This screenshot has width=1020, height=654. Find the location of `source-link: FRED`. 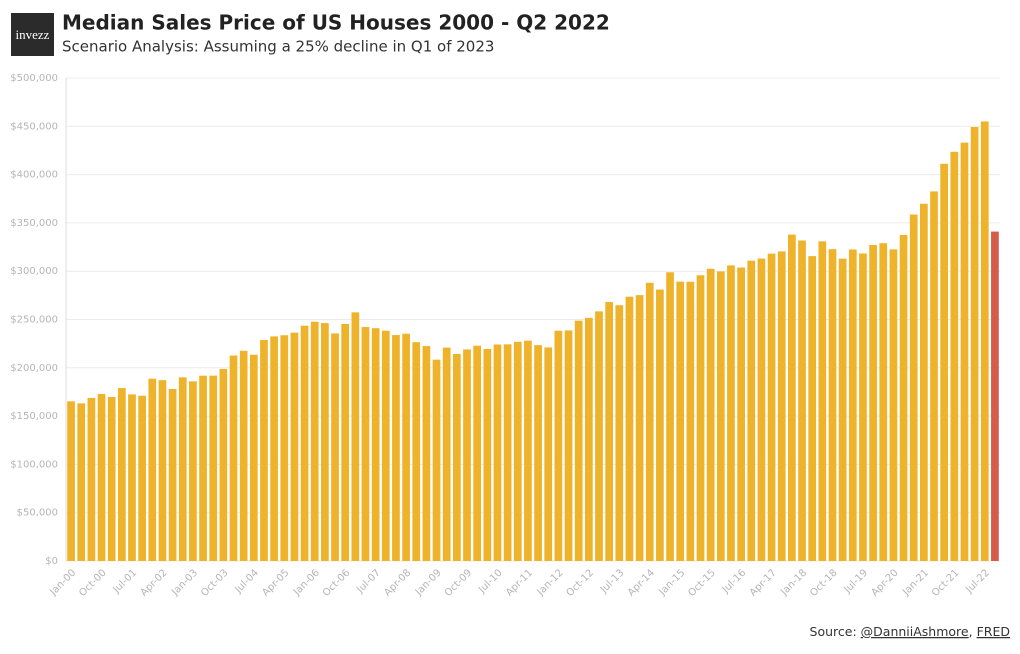

source-link: FRED is located at coordinates (993, 631).